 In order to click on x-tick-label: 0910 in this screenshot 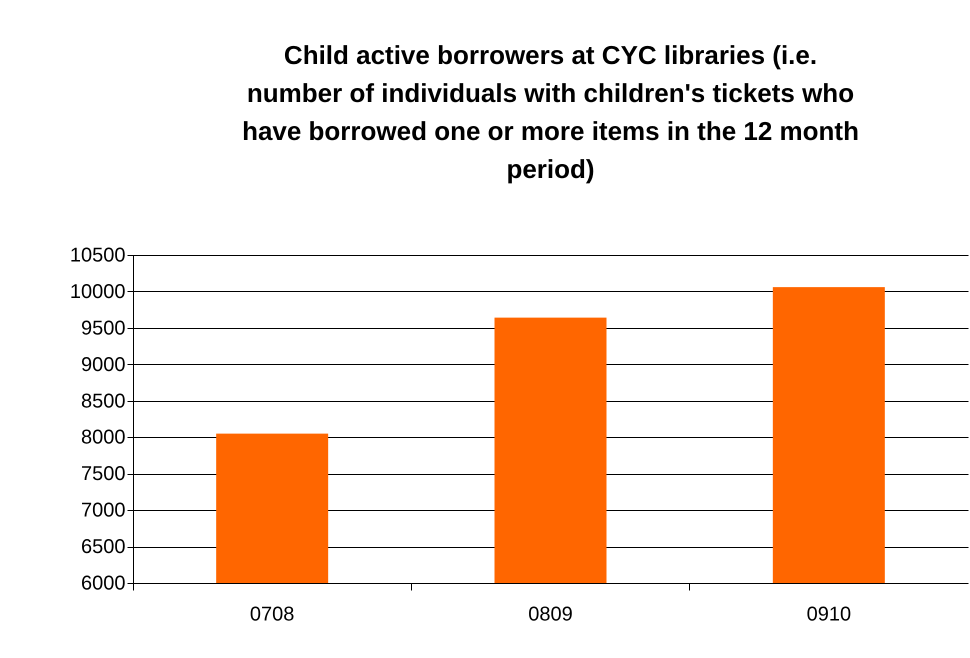, I will do `click(829, 615)`.